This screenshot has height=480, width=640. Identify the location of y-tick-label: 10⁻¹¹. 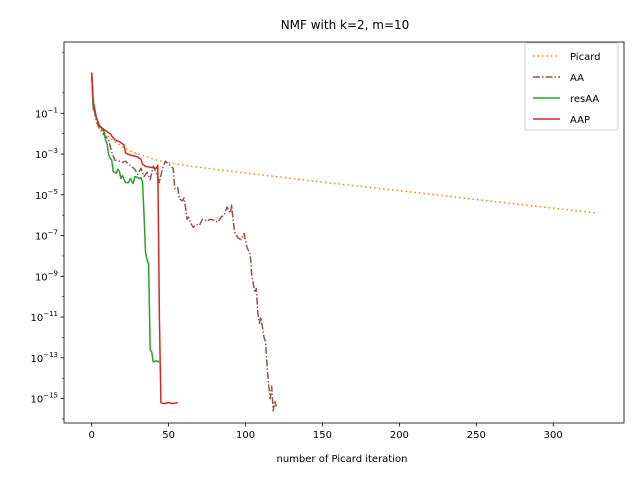
(44, 317).